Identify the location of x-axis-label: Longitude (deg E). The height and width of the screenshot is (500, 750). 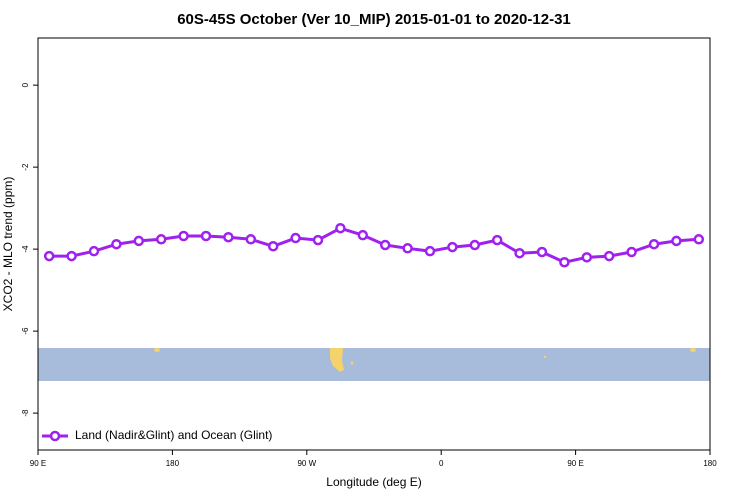
(373, 482).